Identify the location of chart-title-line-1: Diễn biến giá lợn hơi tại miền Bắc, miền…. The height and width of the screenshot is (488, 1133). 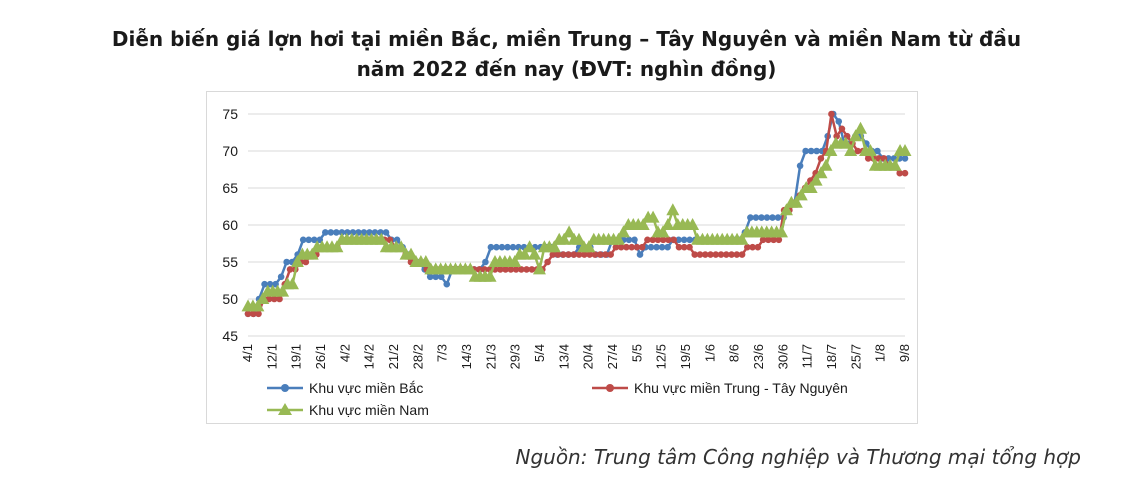
(566, 39).